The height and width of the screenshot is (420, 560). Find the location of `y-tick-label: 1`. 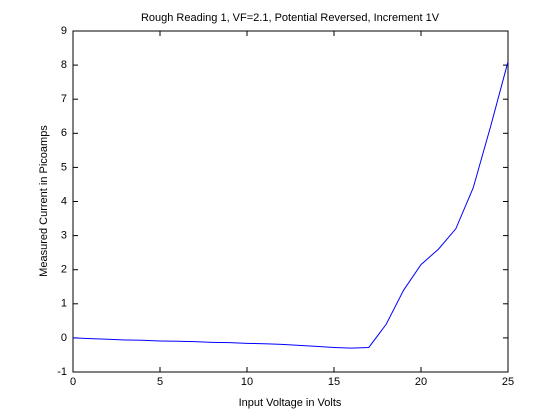

y-tick-label: 1 is located at coordinates (64, 304).